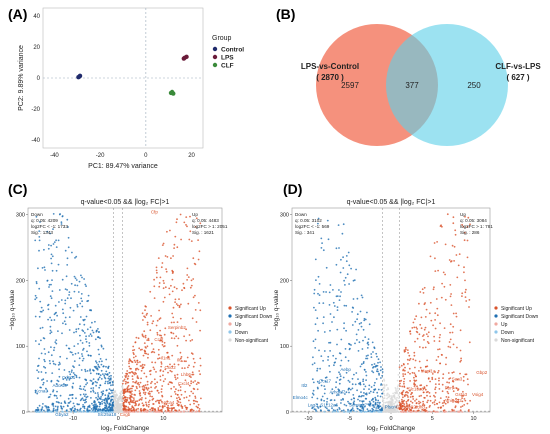 The image size is (550, 434). Describe the element at coordinates (284, 216) in the screenshot. I see `volcano-y-tick: 300` at that location.